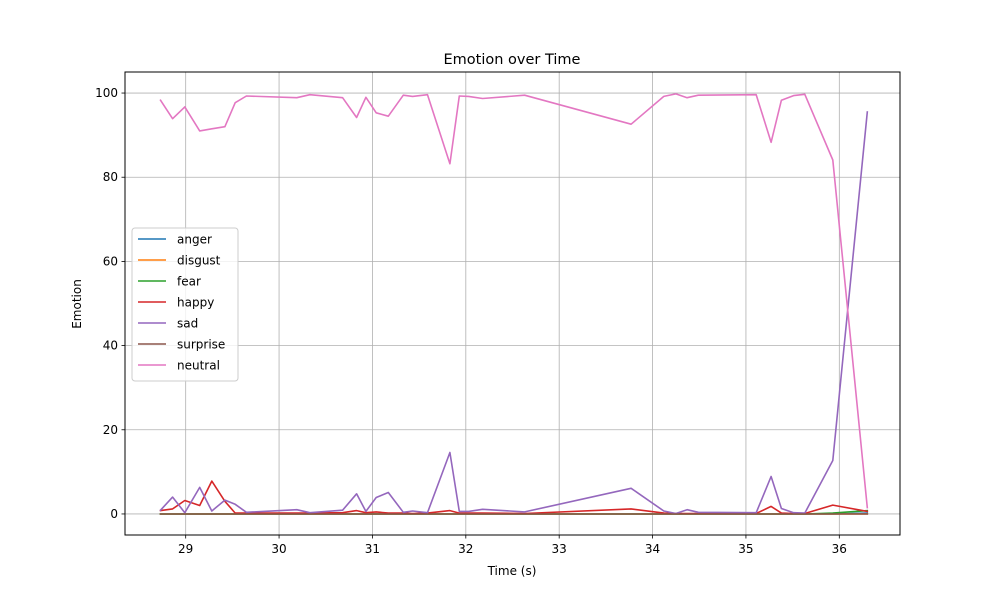 The image size is (1000, 600). I want to click on legend-label-sad: sad, so click(187, 324).